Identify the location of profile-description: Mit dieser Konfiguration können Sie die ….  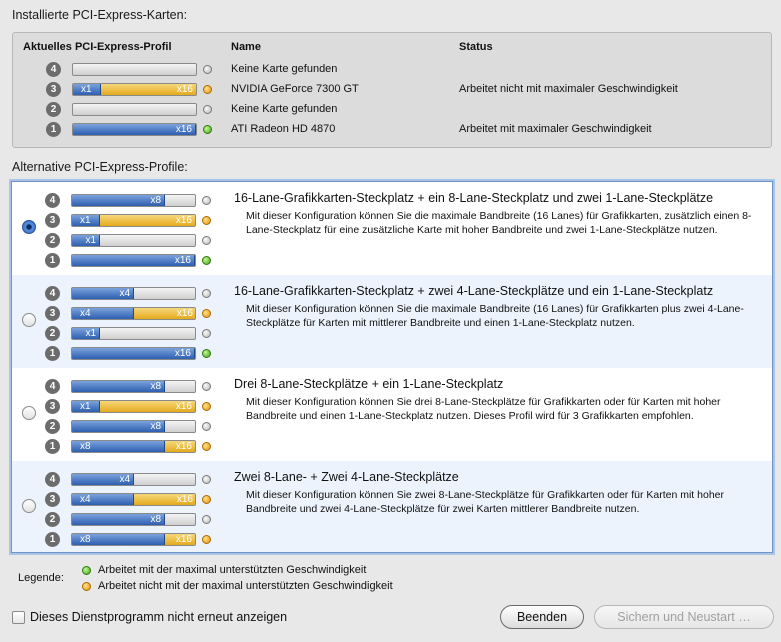
(495, 316).